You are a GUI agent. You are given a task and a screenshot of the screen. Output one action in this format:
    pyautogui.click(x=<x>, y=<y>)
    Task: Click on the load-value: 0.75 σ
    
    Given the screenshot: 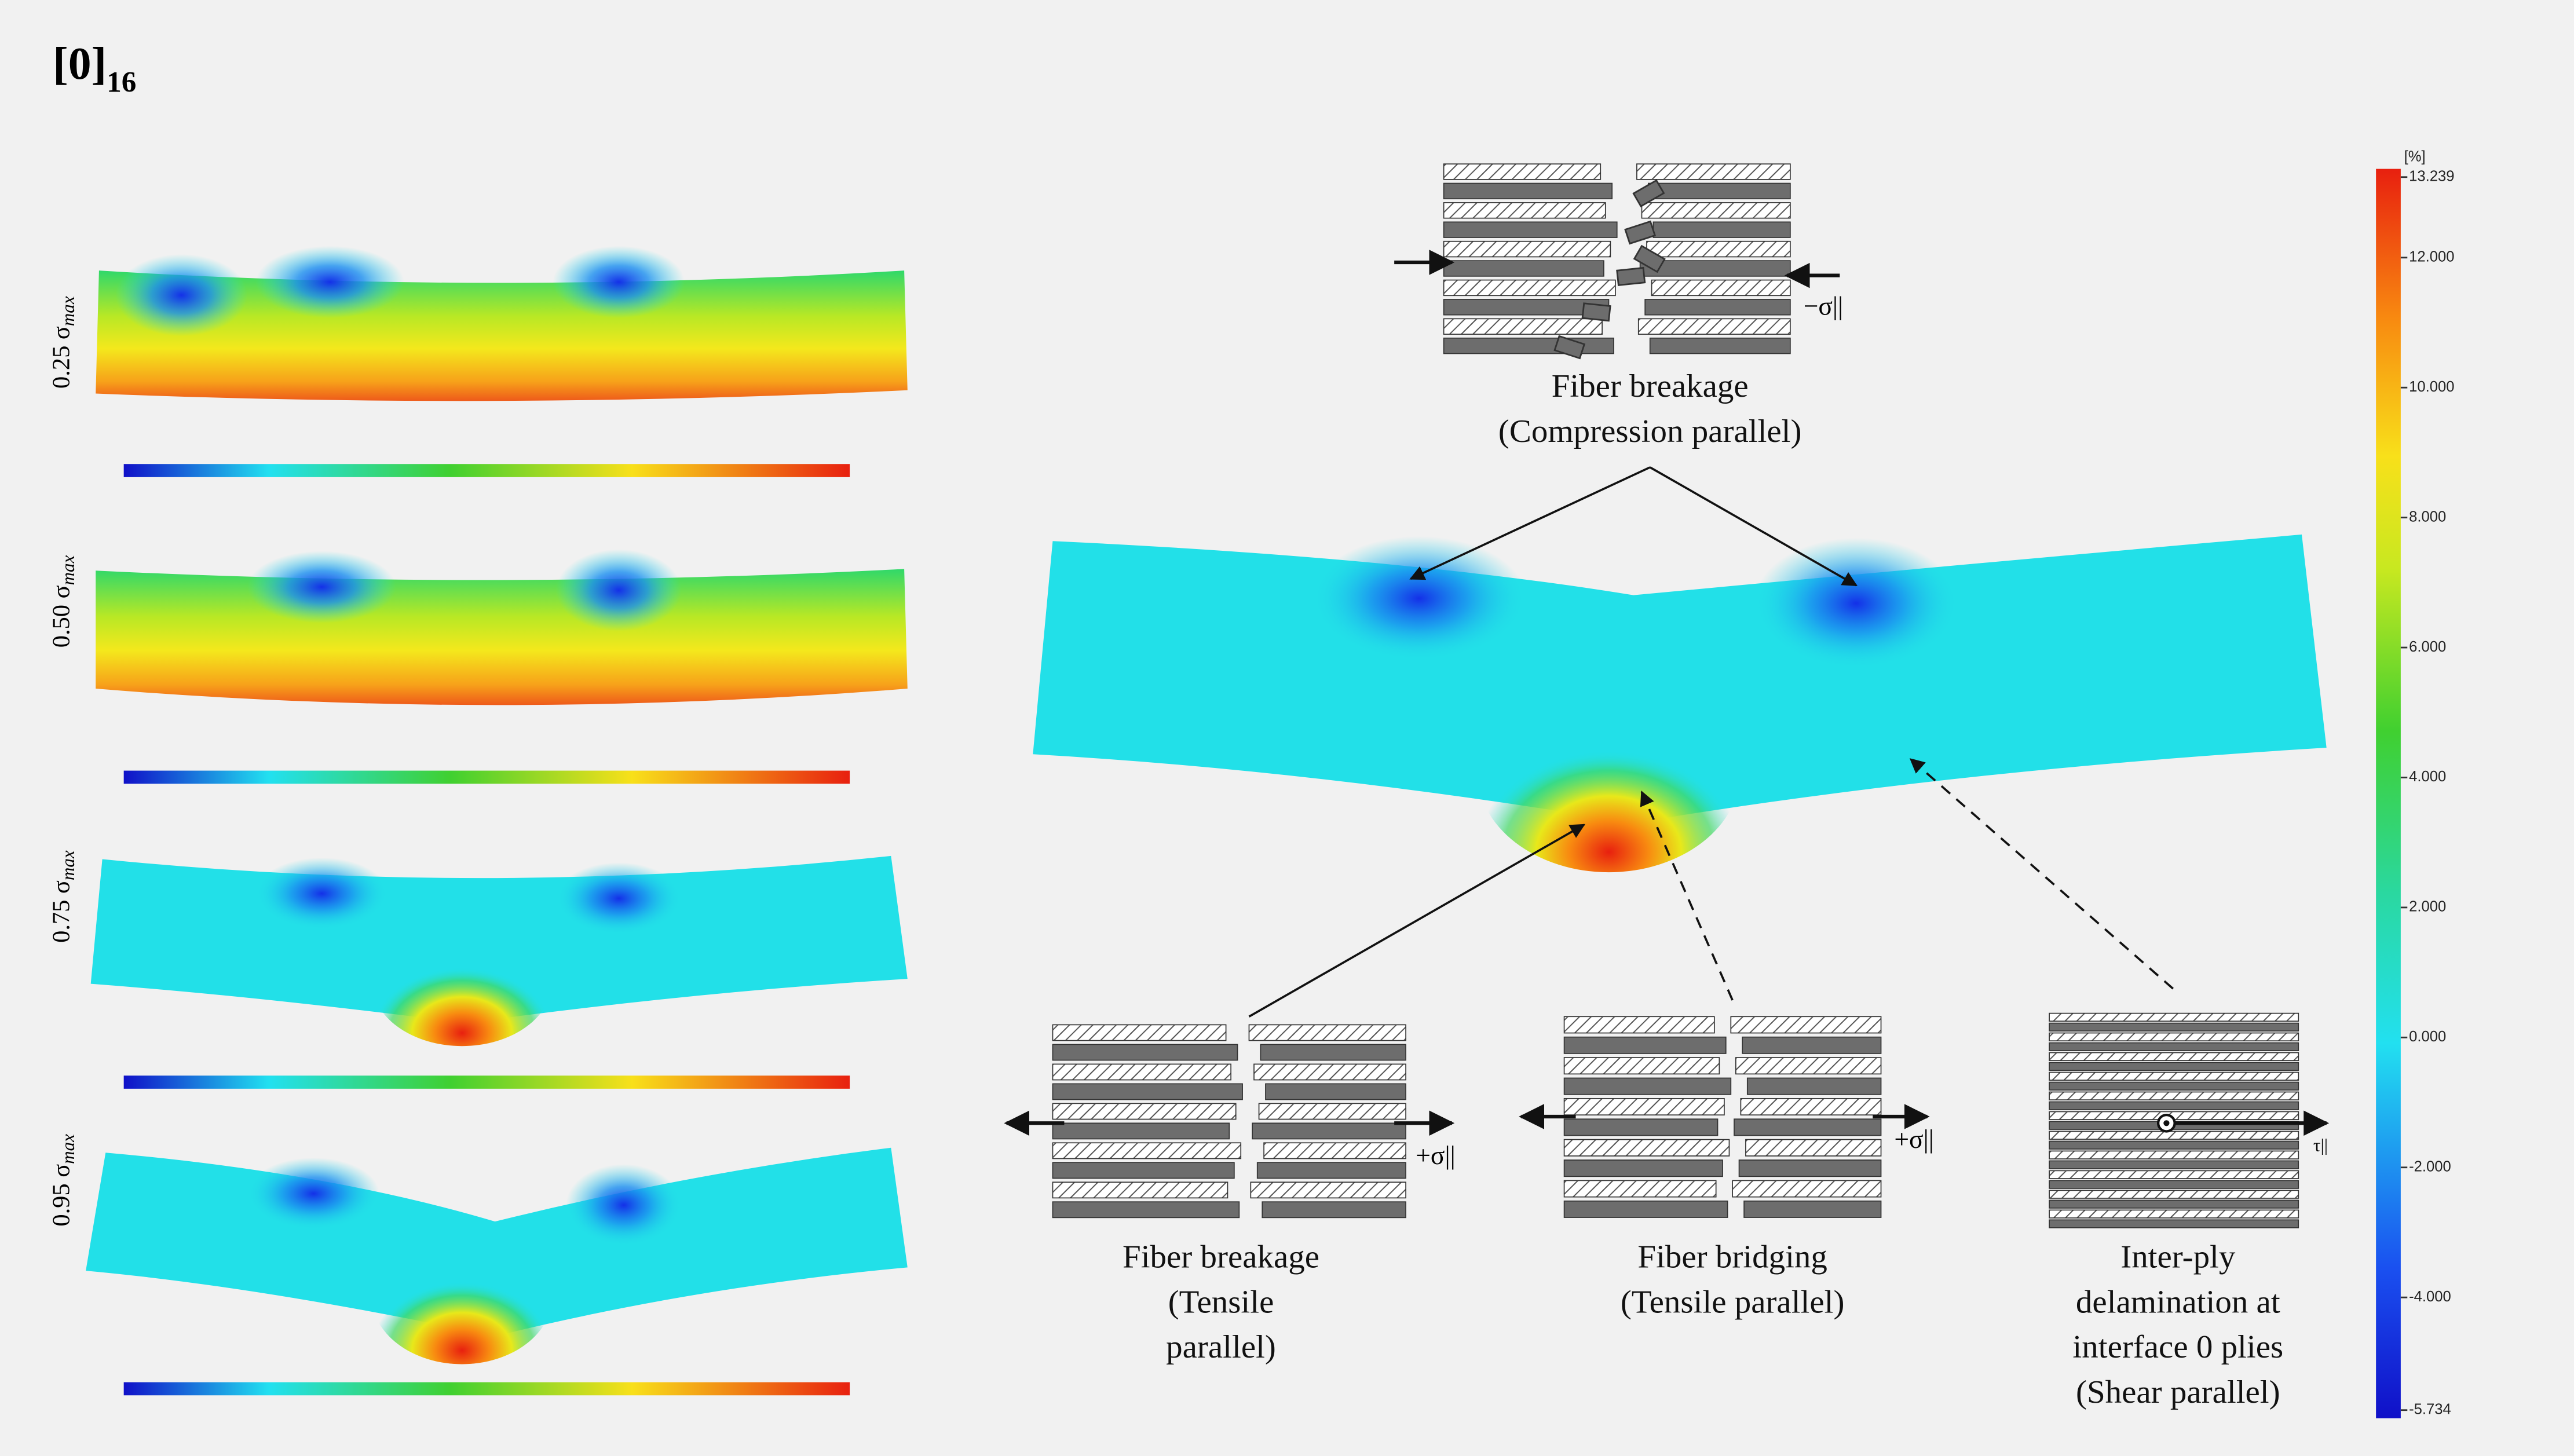 What is the action you would take?
    pyautogui.click(x=61, y=912)
    